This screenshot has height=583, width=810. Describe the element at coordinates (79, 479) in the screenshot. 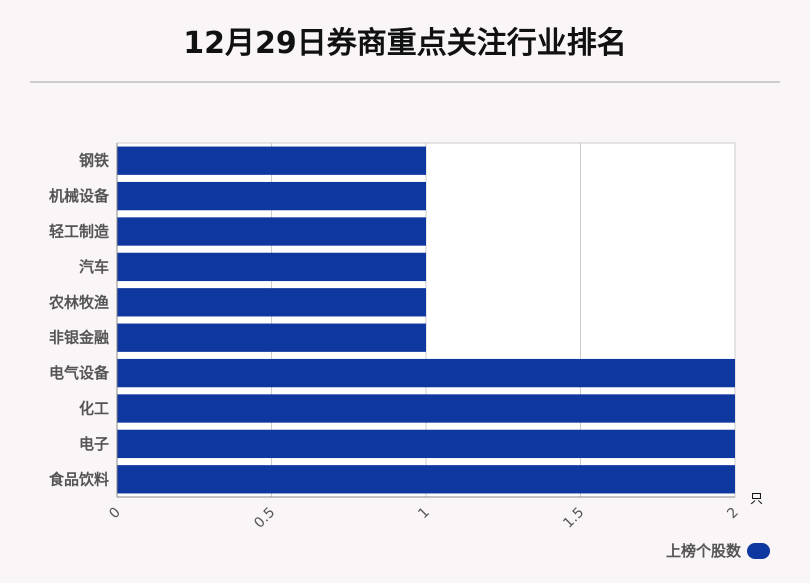

I see `category-label-9: 食品饮料` at that location.